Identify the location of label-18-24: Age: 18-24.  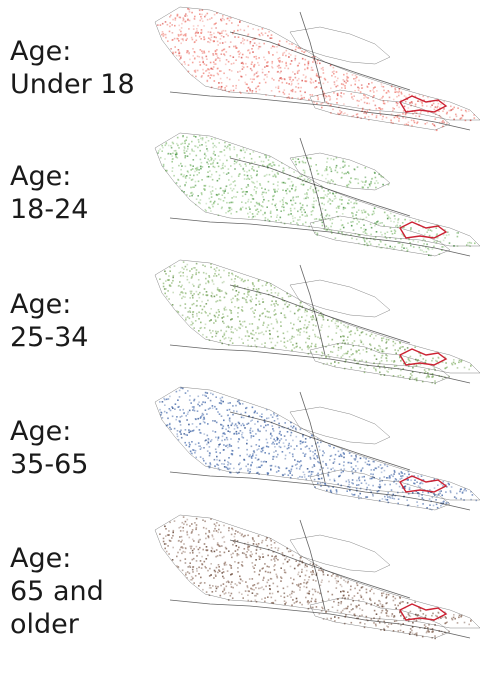
(49, 193).